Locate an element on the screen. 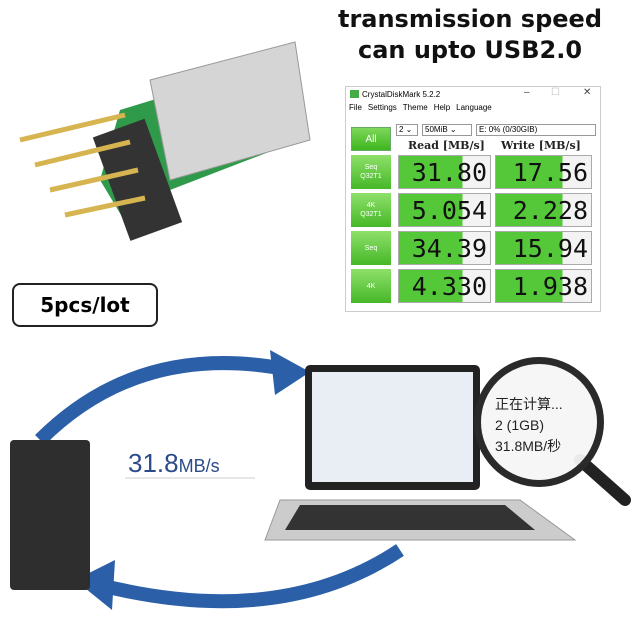  menu-settings: Settings is located at coordinates (382, 107).